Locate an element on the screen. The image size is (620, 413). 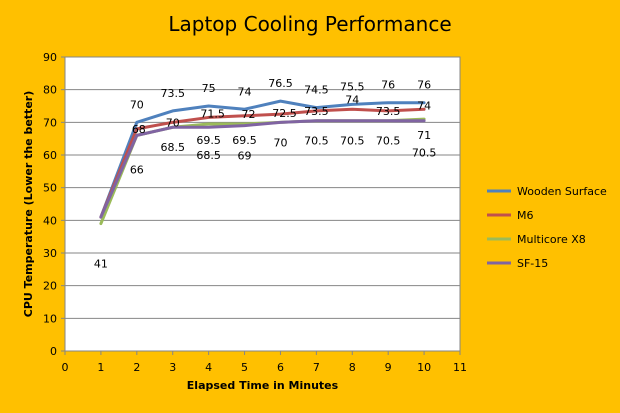
data-label: 66 is located at coordinates (137, 169).